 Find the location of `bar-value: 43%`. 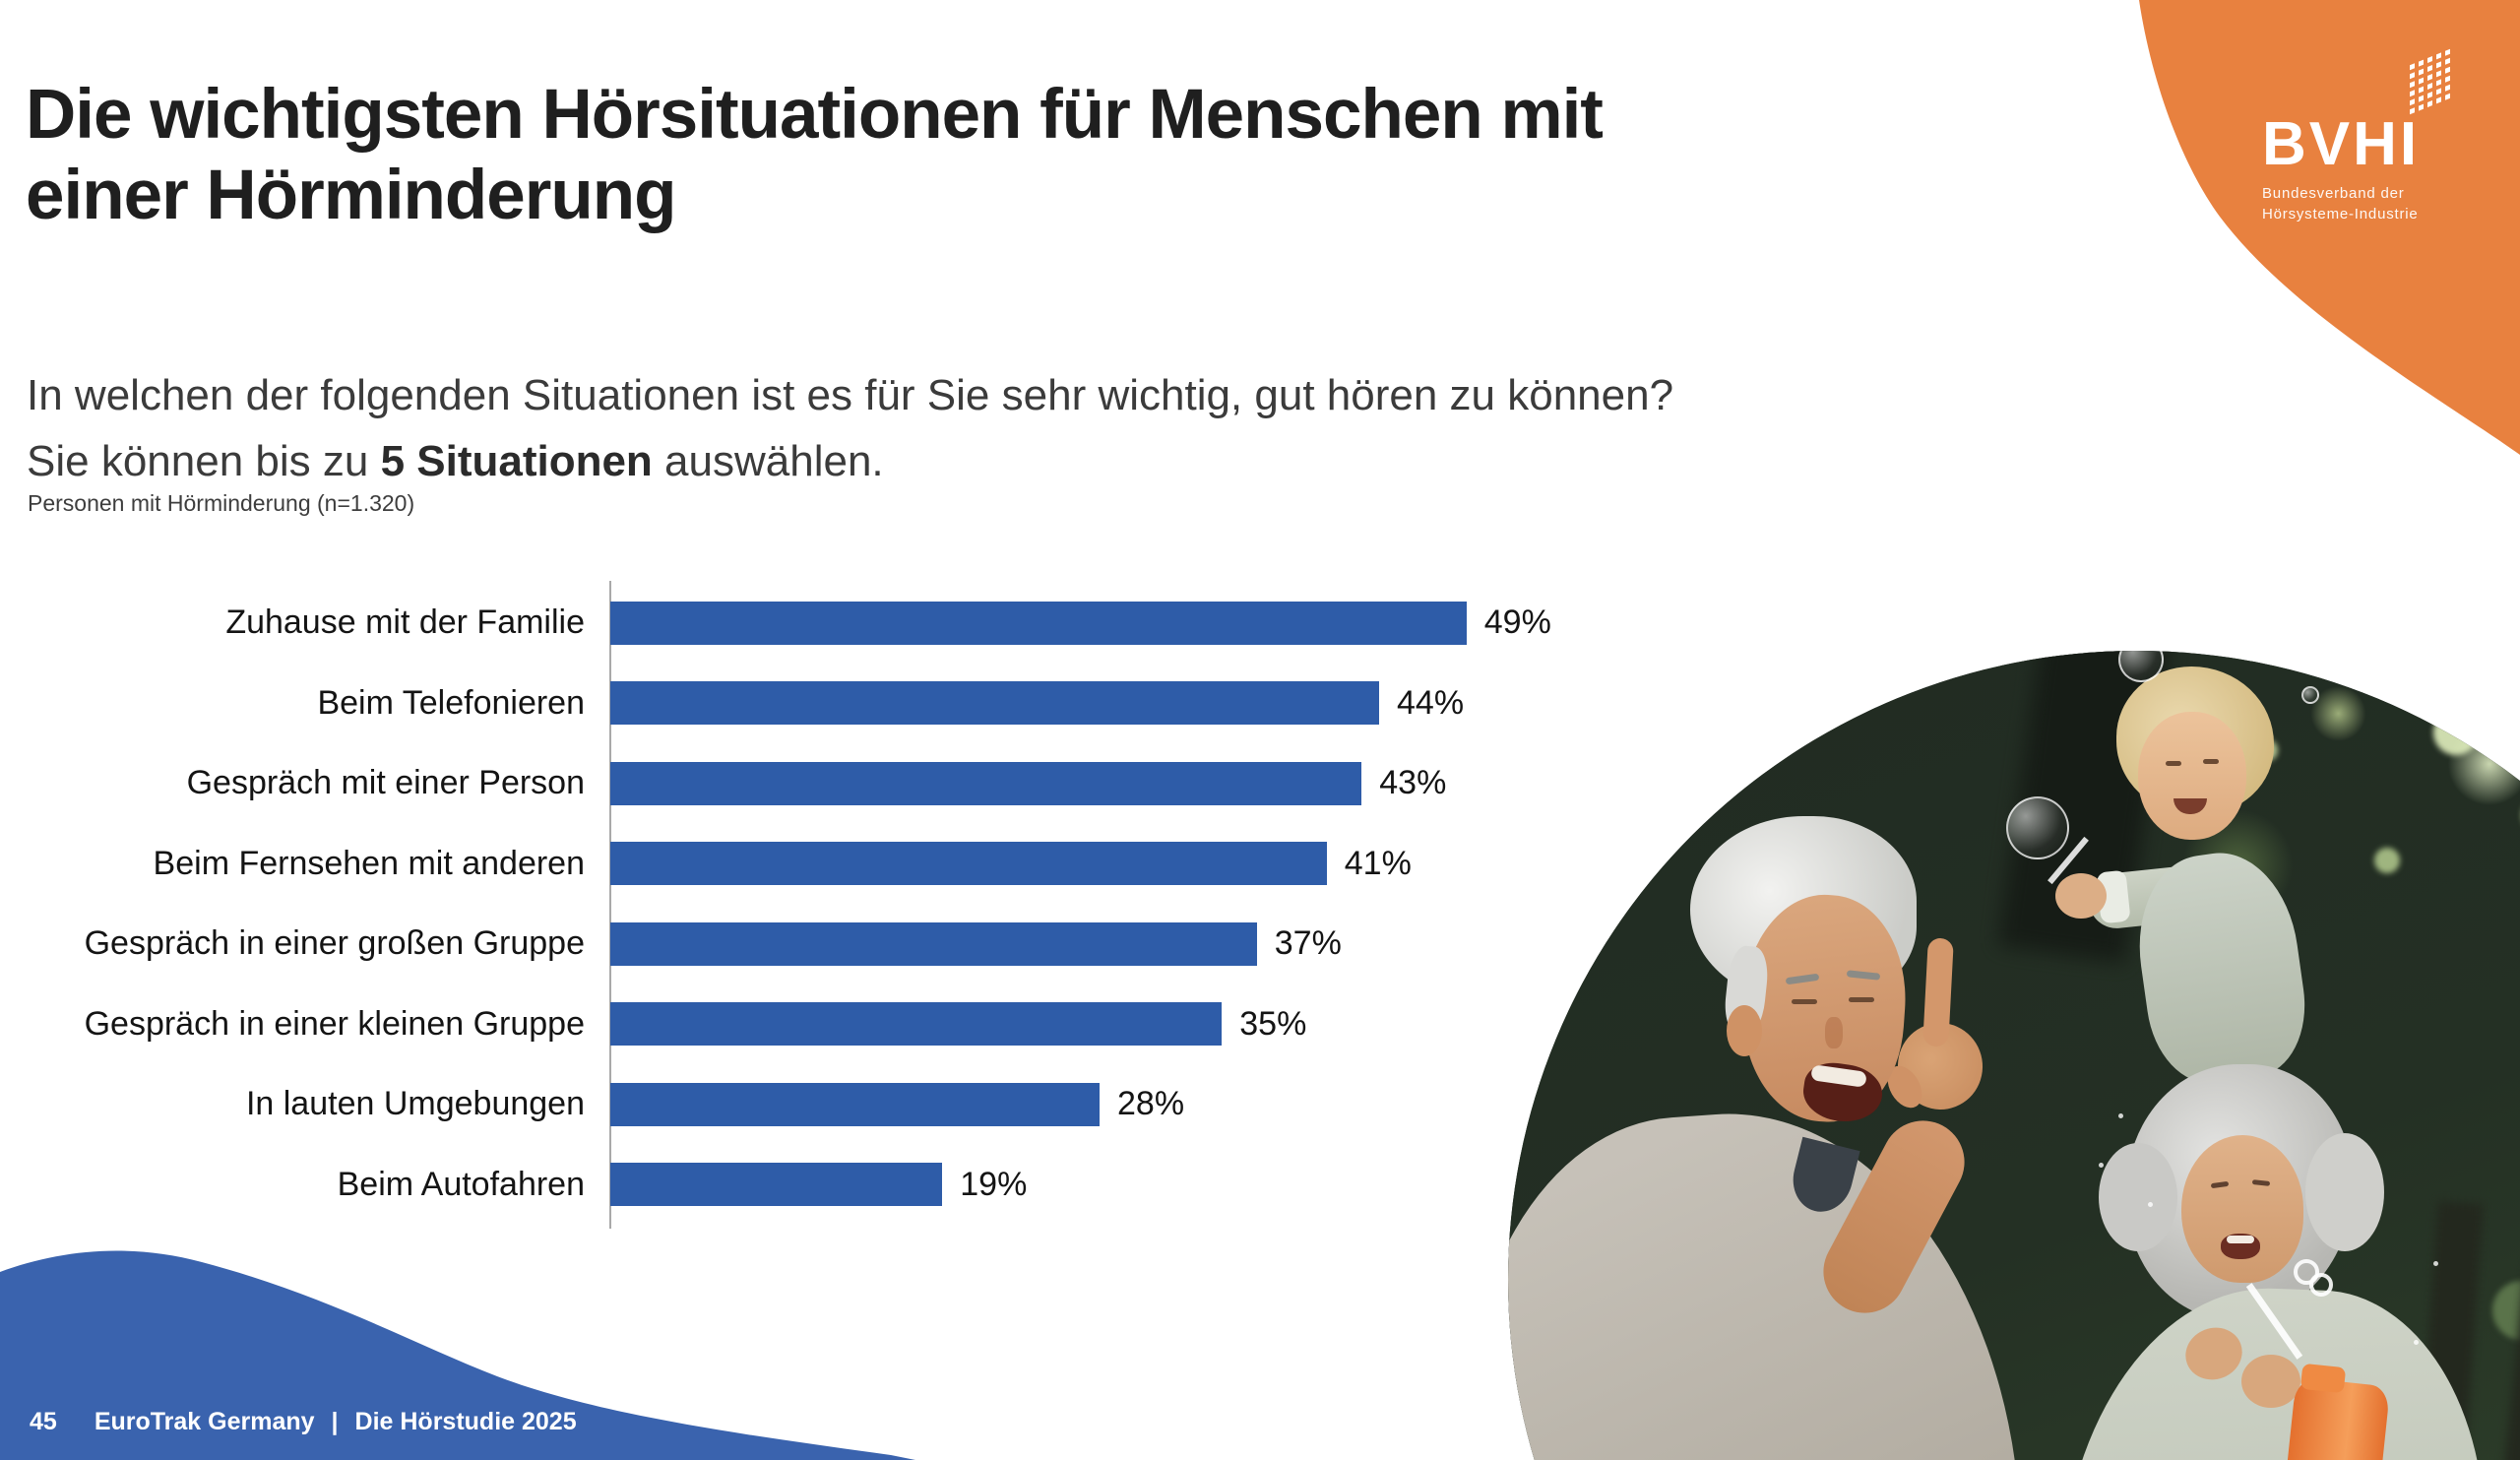

bar-value: 43% is located at coordinates (1413, 783).